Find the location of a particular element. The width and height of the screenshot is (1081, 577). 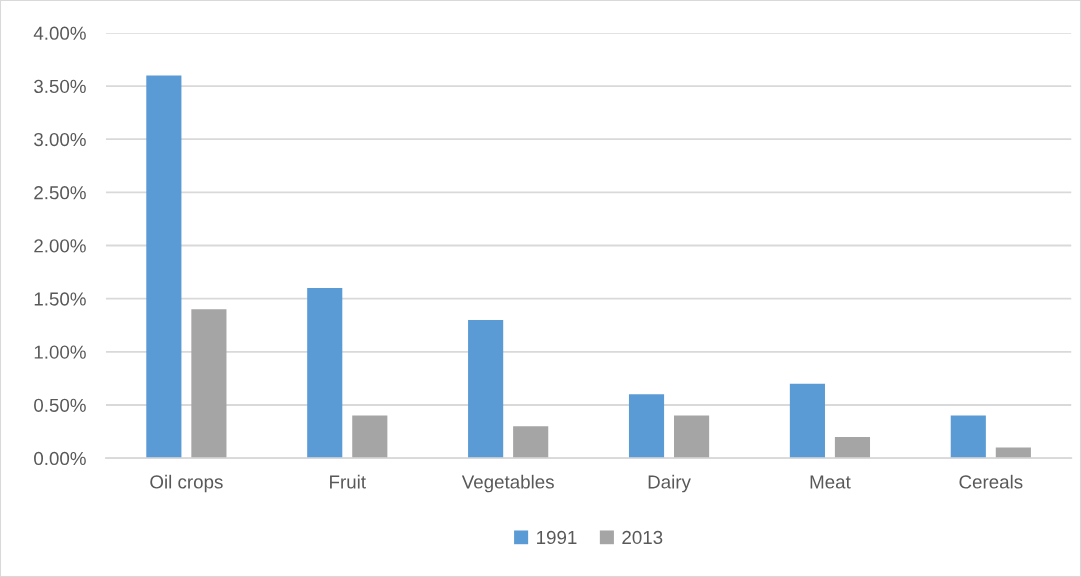

x-tick-label: Dairy is located at coordinates (669, 483).